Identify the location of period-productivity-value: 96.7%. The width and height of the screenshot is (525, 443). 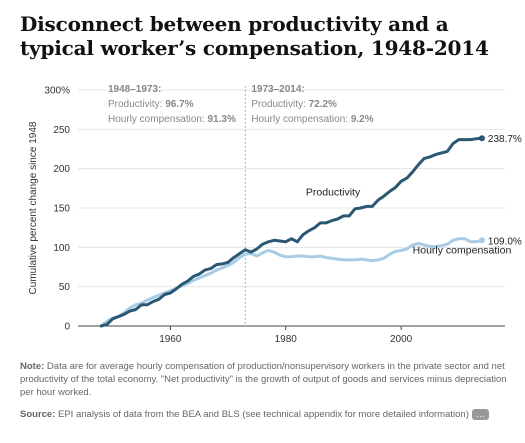
(179, 104).